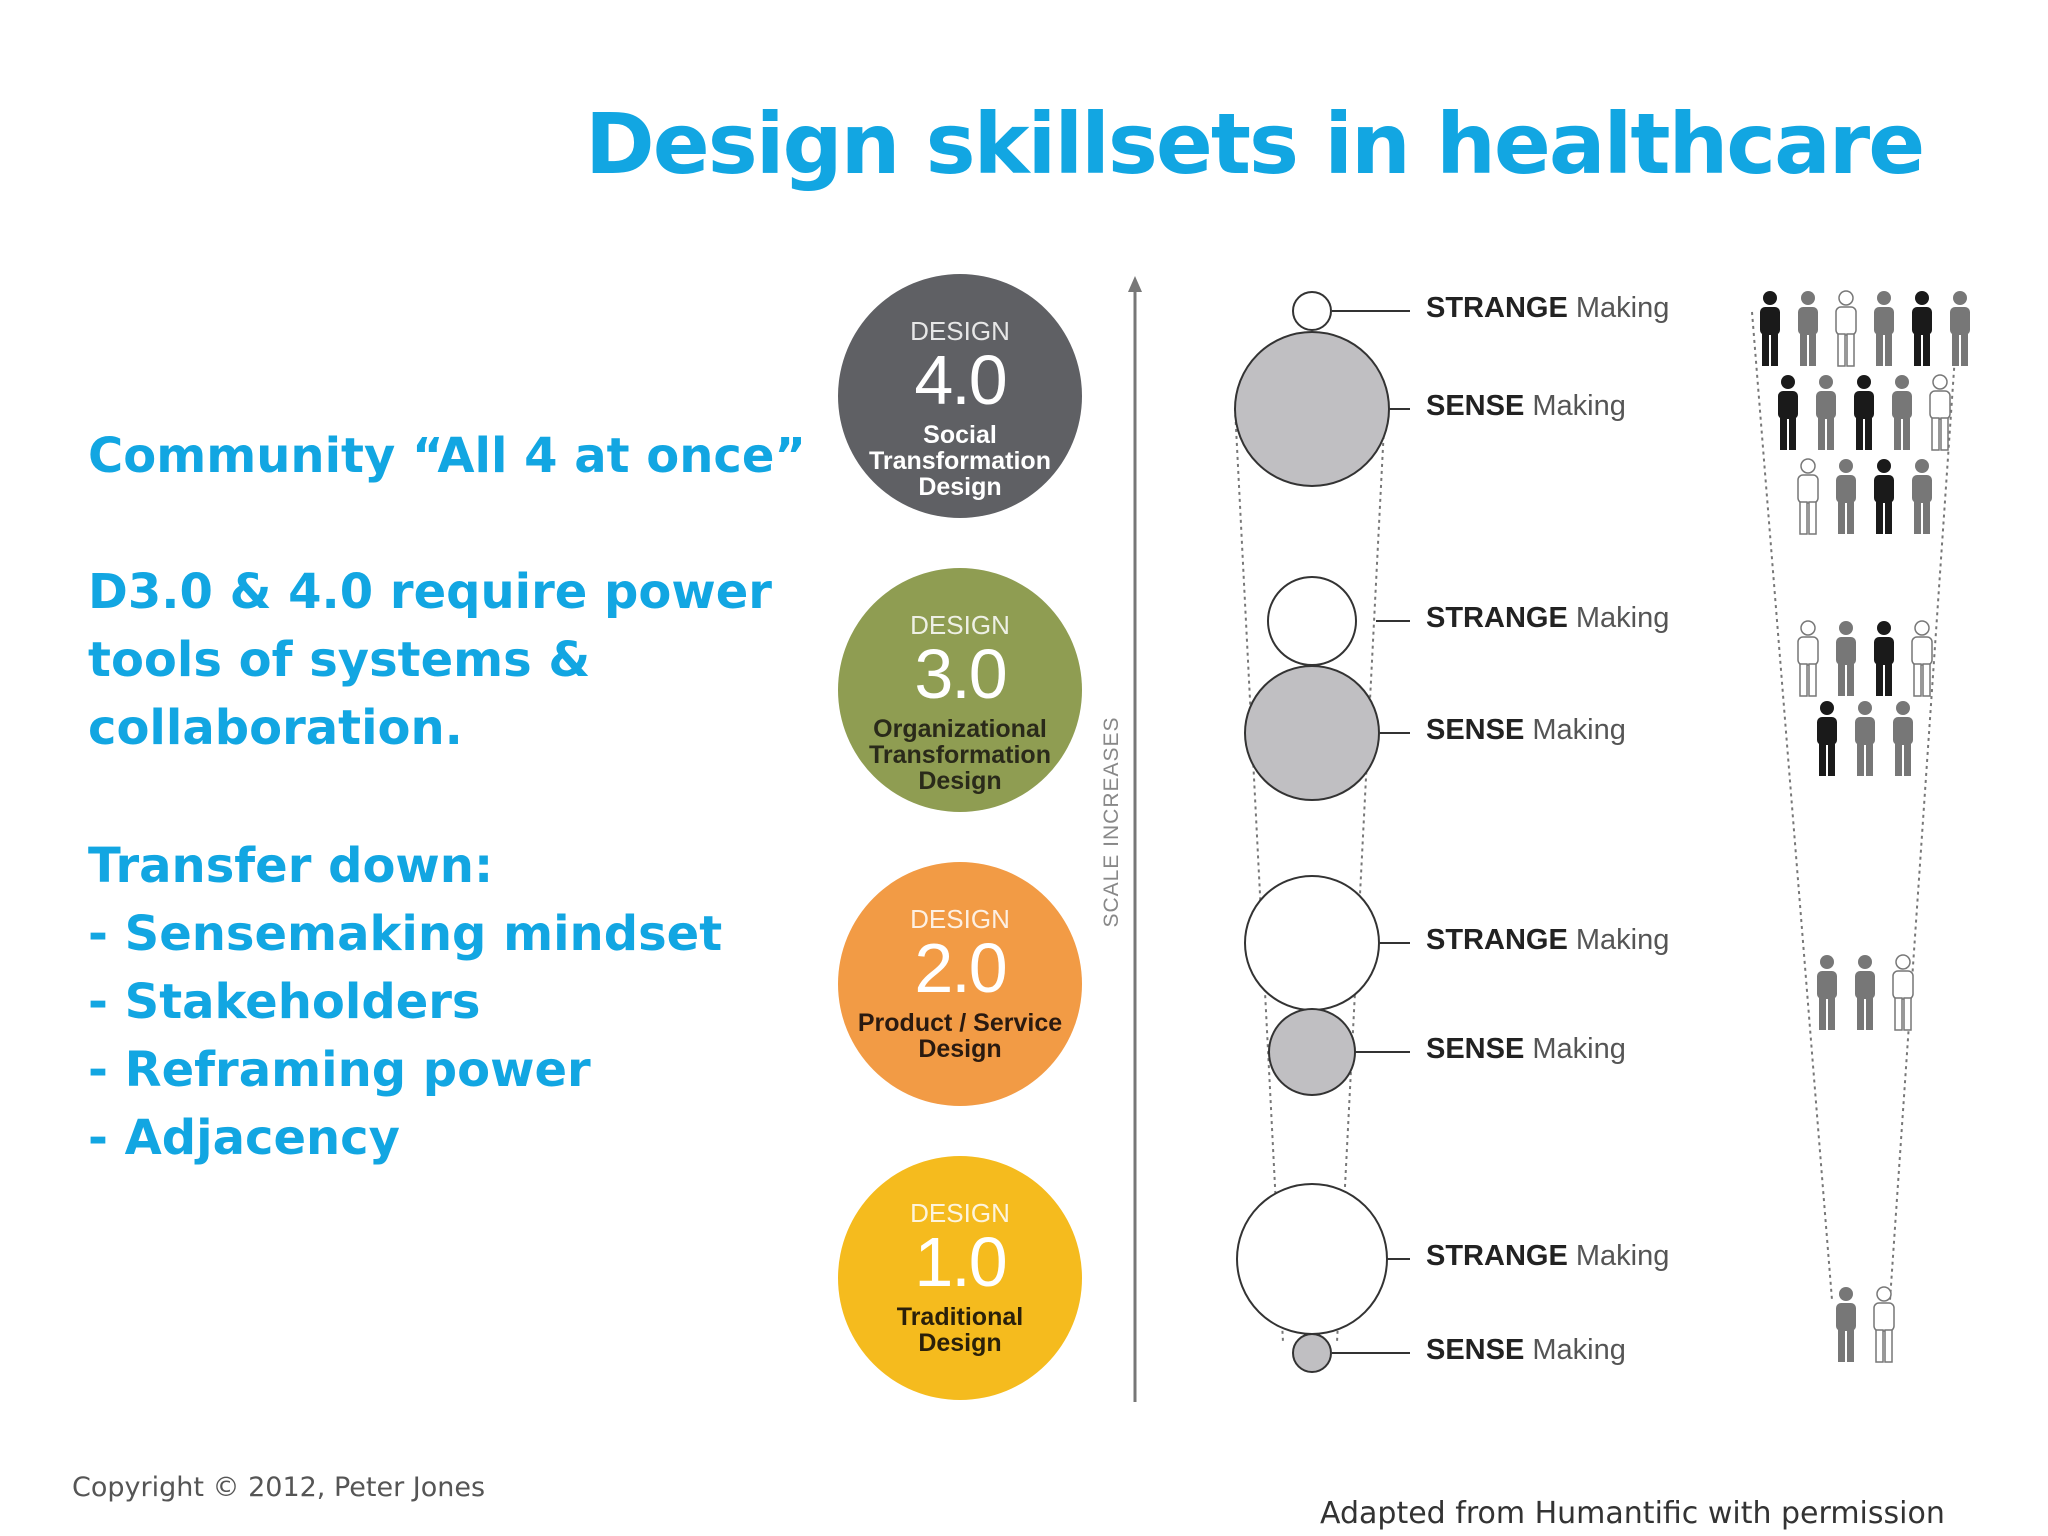 The width and height of the screenshot is (2048, 1536). Describe the element at coordinates (1548, 1256) in the screenshot. I see `strange-making-label-1: STRANGE Making` at that location.